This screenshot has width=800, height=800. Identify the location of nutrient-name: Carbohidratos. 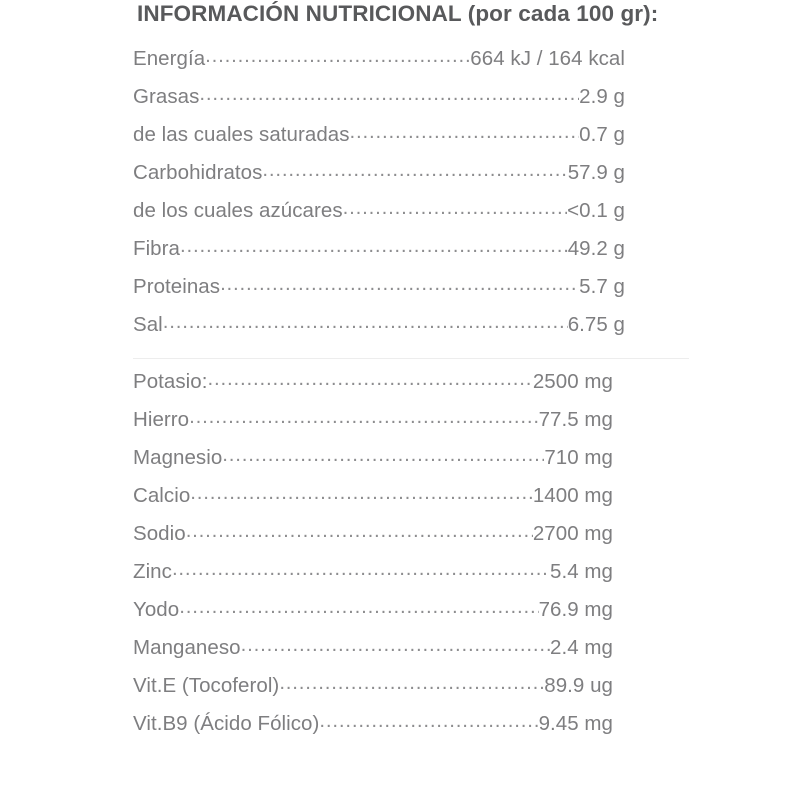
(198, 172).